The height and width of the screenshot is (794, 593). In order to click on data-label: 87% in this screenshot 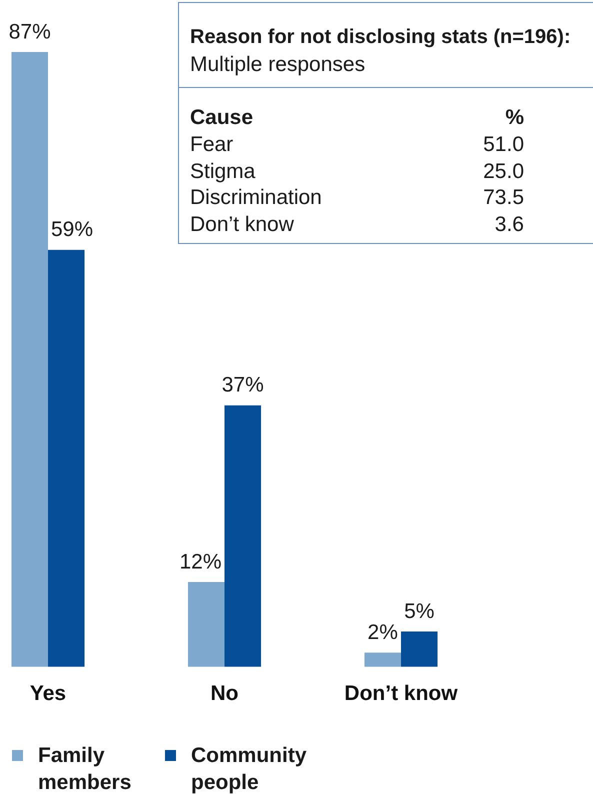, I will do `click(29, 32)`.